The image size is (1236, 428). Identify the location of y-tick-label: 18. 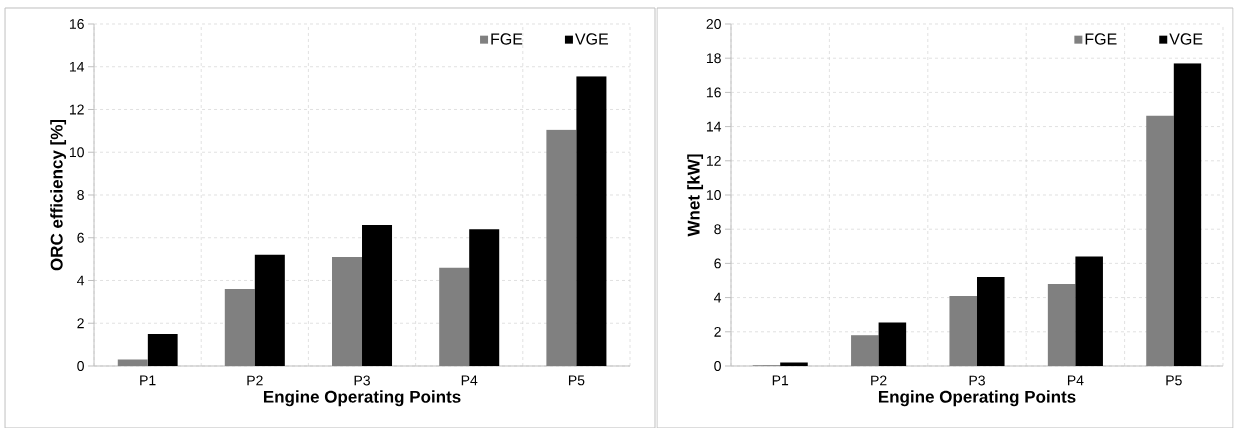
(713, 58).